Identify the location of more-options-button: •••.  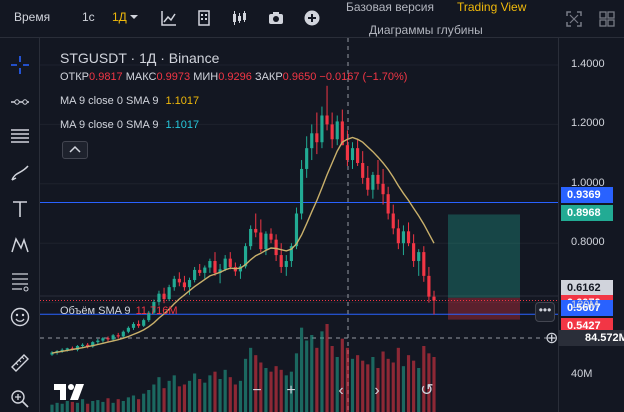
(545, 312).